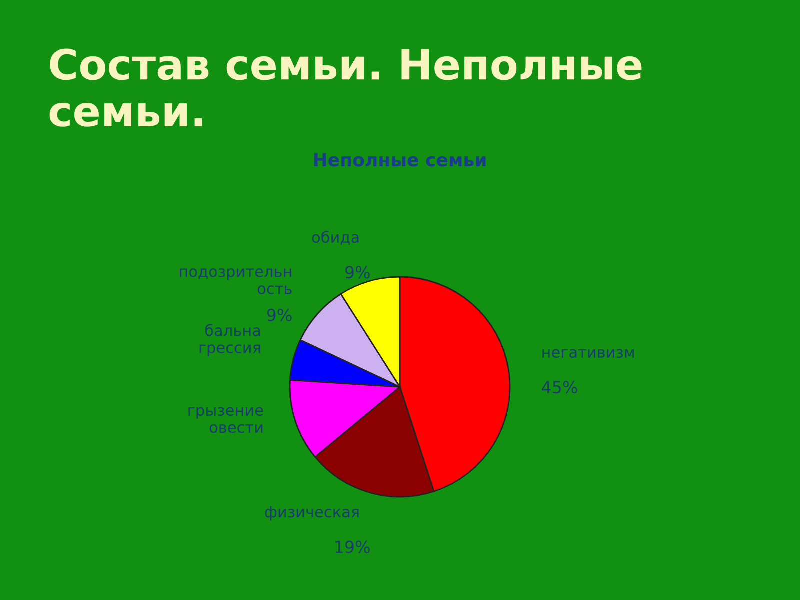 This screenshot has height=600, width=800. Describe the element at coordinates (312, 513) in the screenshot. I see `slice-label: физическая` at that location.